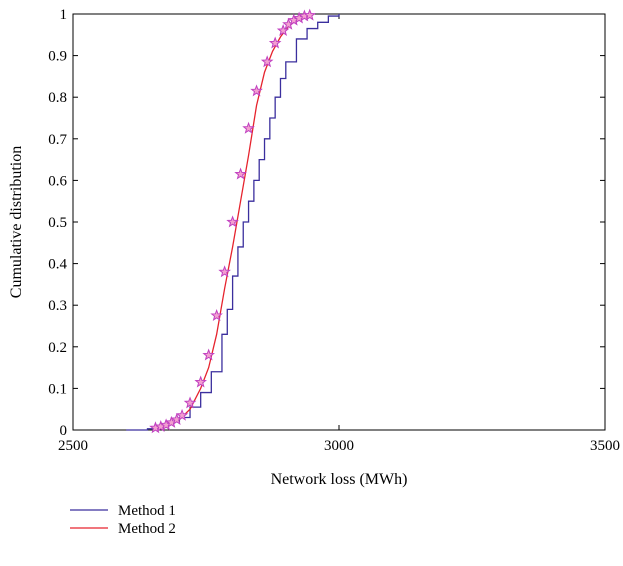  Describe the element at coordinates (57, 98) in the screenshot. I see `y-tick-label: 0.8` at that location.